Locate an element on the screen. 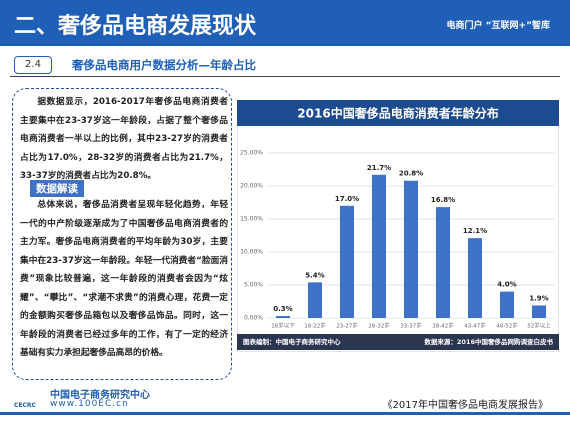  data-label: 4.0% is located at coordinates (506, 285).